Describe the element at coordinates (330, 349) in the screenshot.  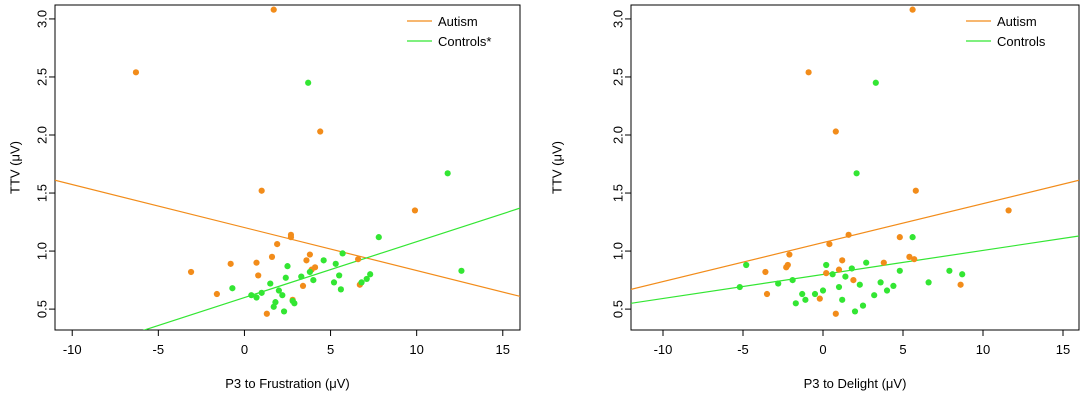
I see `x-tick-label: 5` at that location.